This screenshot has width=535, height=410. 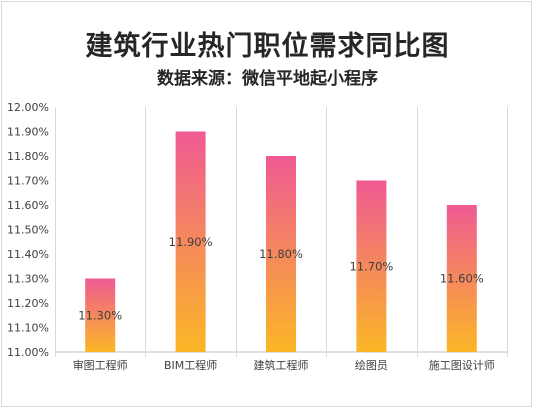 What do you see at coordinates (100, 365) in the screenshot?
I see `x-category-label: 审图工程师` at bounding box center [100, 365].